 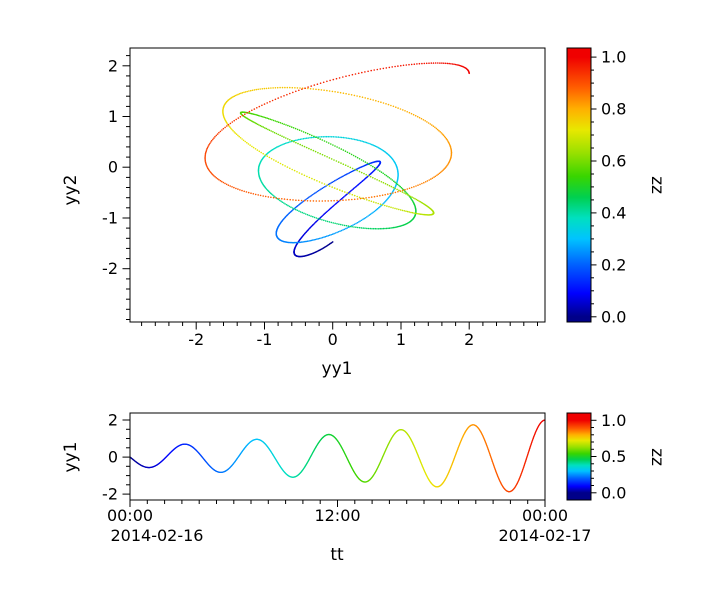 I want to click on phase-x-axis-title: yy1, so click(x=337, y=369).